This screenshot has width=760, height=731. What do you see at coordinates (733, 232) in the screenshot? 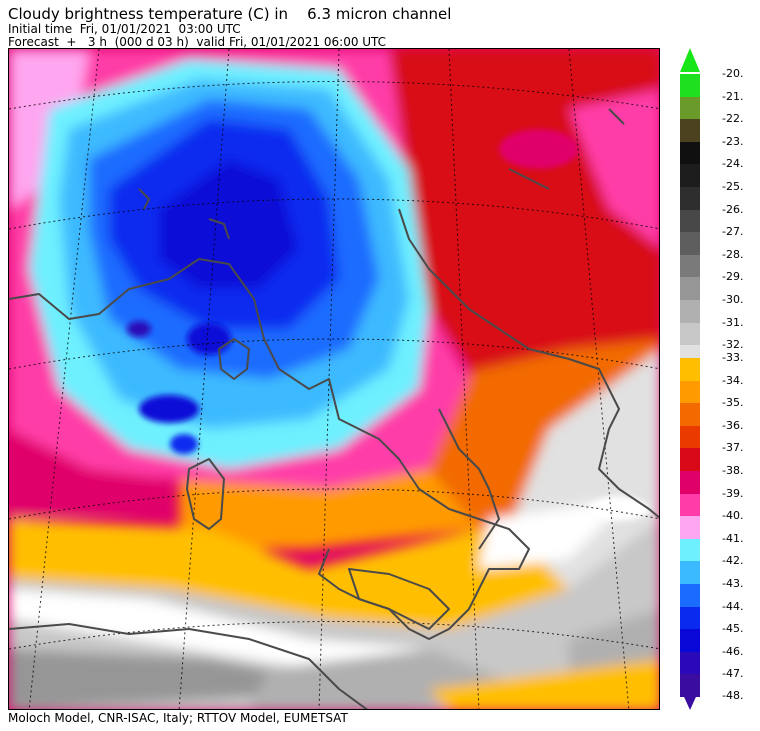
I see `colorbar-label-upper-7: -27.` at bounding box center [733, 232].